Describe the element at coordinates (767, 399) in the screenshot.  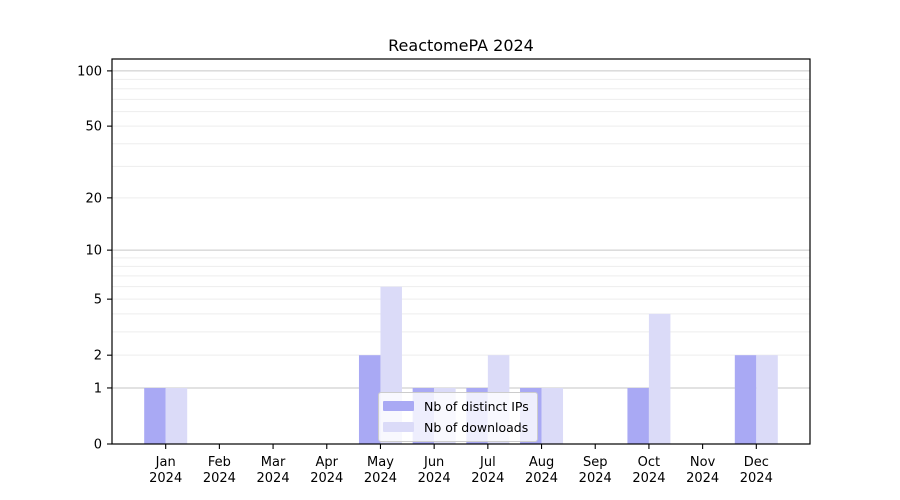
I see `bar-downloads-Dec-2024` at that location.